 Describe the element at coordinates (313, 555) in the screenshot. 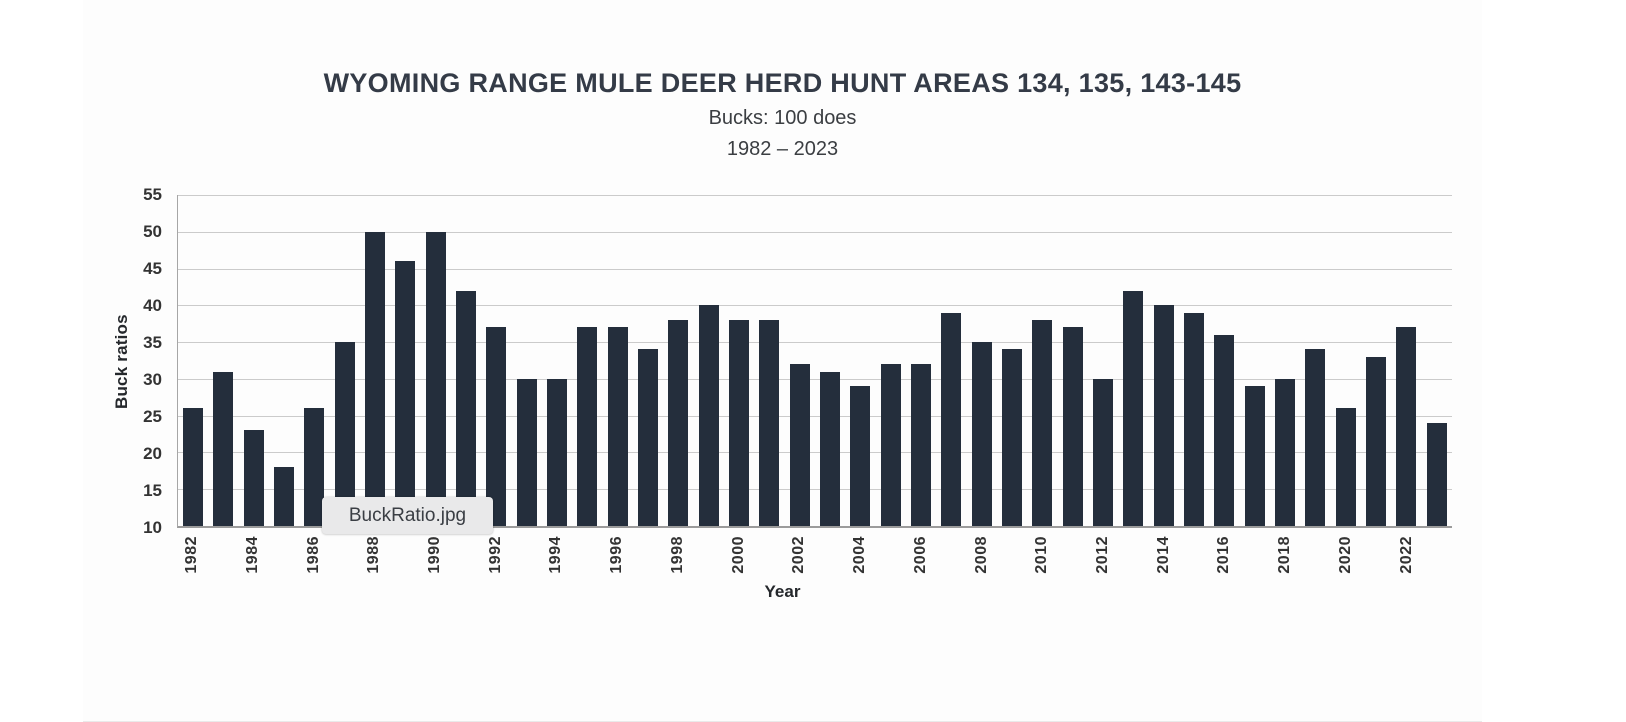

I see `x-tick-label: 1986` at that location.